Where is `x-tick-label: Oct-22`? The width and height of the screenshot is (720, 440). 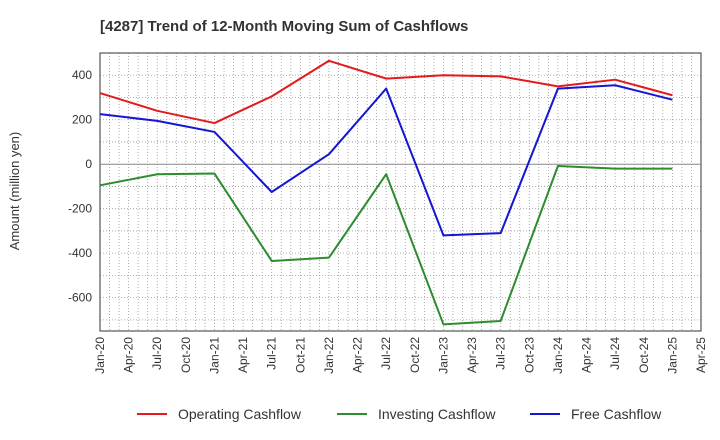 x-tick-label: Oct-22 is located at coordinates (415, 355).